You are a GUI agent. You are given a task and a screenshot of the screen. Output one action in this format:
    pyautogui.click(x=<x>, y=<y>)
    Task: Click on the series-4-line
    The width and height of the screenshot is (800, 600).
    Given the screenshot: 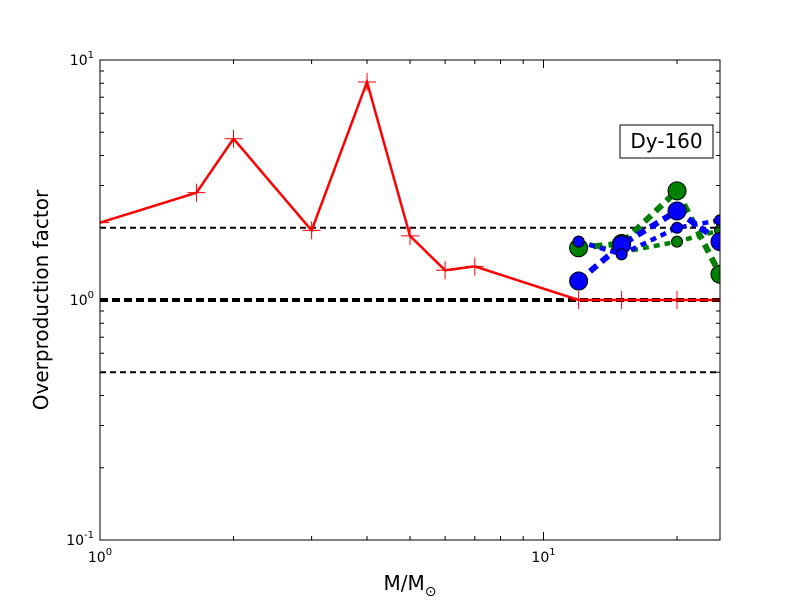 What is the action you would take?
    pyautogui.click(x=648, y=237)
    